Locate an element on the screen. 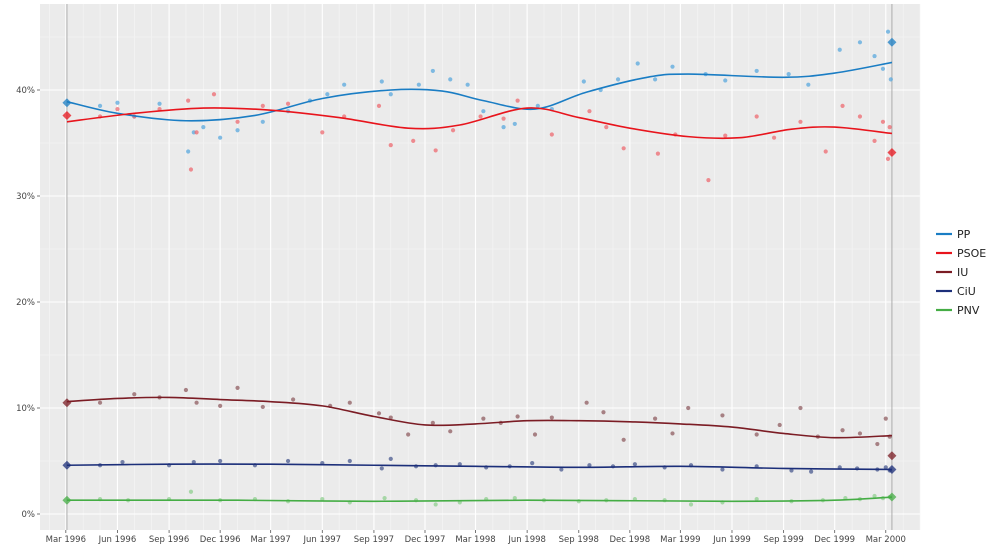 Image resolution: width=1000 pixels, height=556 pixels. legend-label-ciu: CiU is located at coordinates (966, 291).